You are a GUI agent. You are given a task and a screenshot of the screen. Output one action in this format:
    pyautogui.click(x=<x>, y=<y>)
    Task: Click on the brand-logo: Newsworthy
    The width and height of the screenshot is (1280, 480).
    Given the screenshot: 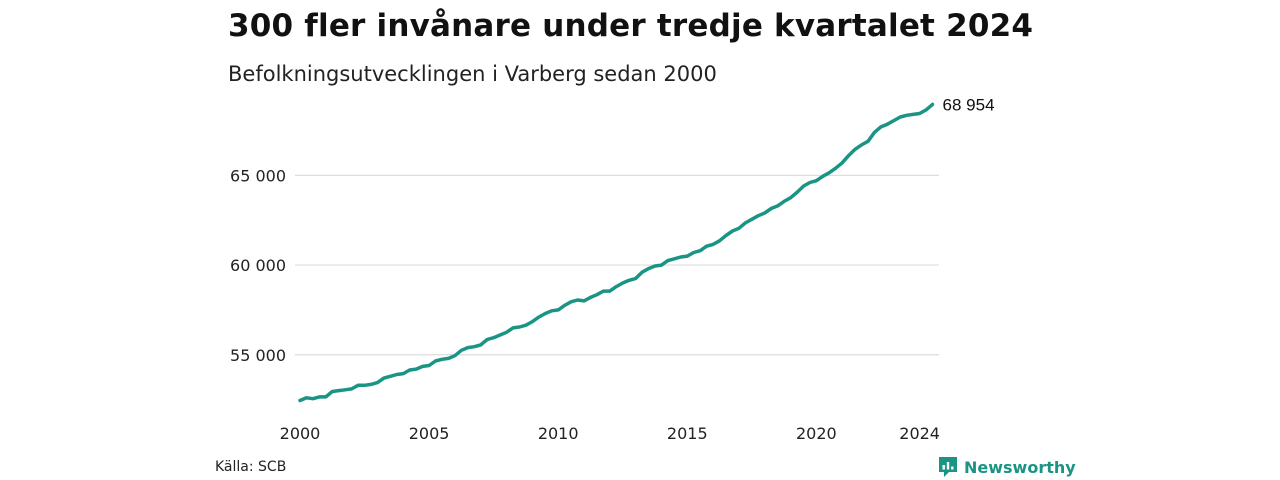 What is the action you would take?
    pyautogui.click(x=1007, y=467)
    